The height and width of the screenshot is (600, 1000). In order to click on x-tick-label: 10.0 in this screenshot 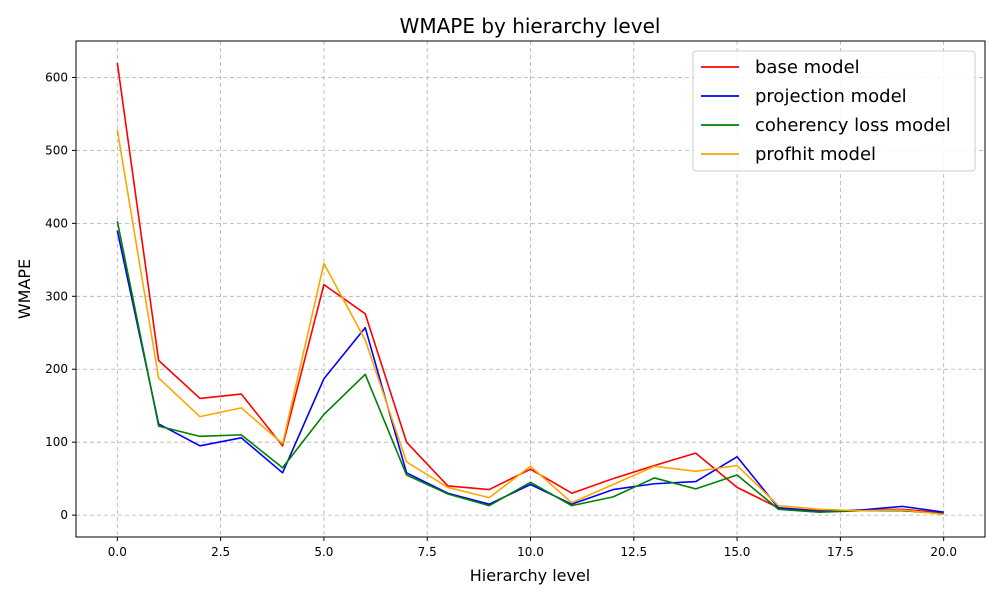, I will do `click(530, 552)`.